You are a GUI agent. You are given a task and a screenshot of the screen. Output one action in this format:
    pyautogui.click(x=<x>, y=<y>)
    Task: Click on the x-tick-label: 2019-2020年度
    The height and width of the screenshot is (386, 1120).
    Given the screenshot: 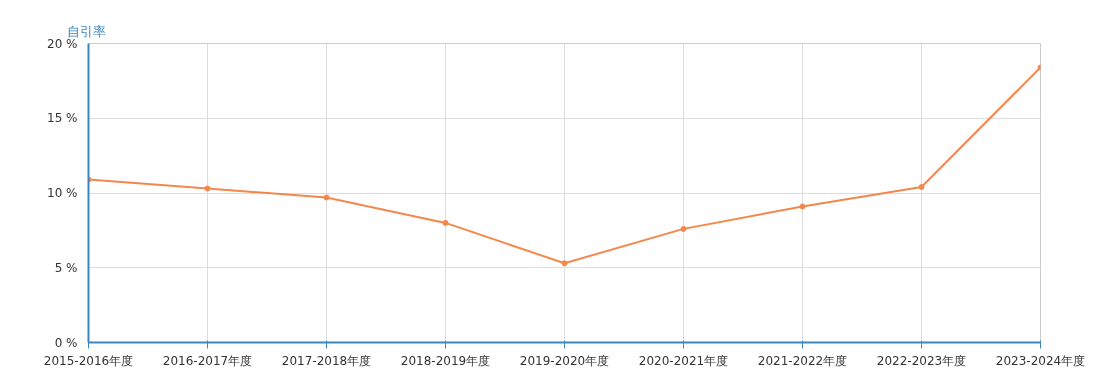 What is the action you would take?
    pyautogui.click(x=564, y=360)
    